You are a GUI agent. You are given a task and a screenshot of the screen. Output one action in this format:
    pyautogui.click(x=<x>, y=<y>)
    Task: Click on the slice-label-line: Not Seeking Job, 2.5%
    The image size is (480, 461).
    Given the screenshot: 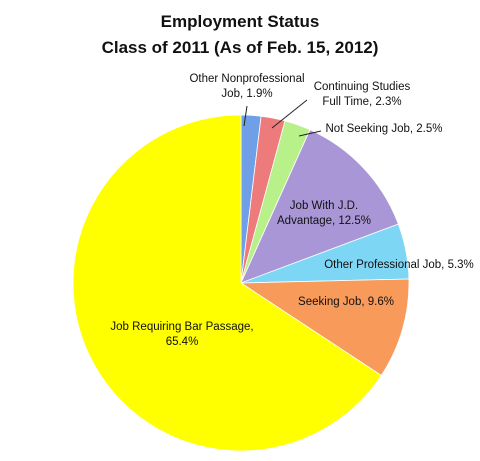 What is the action you would take?
    pyautogui.click(x=384, y=129)
    